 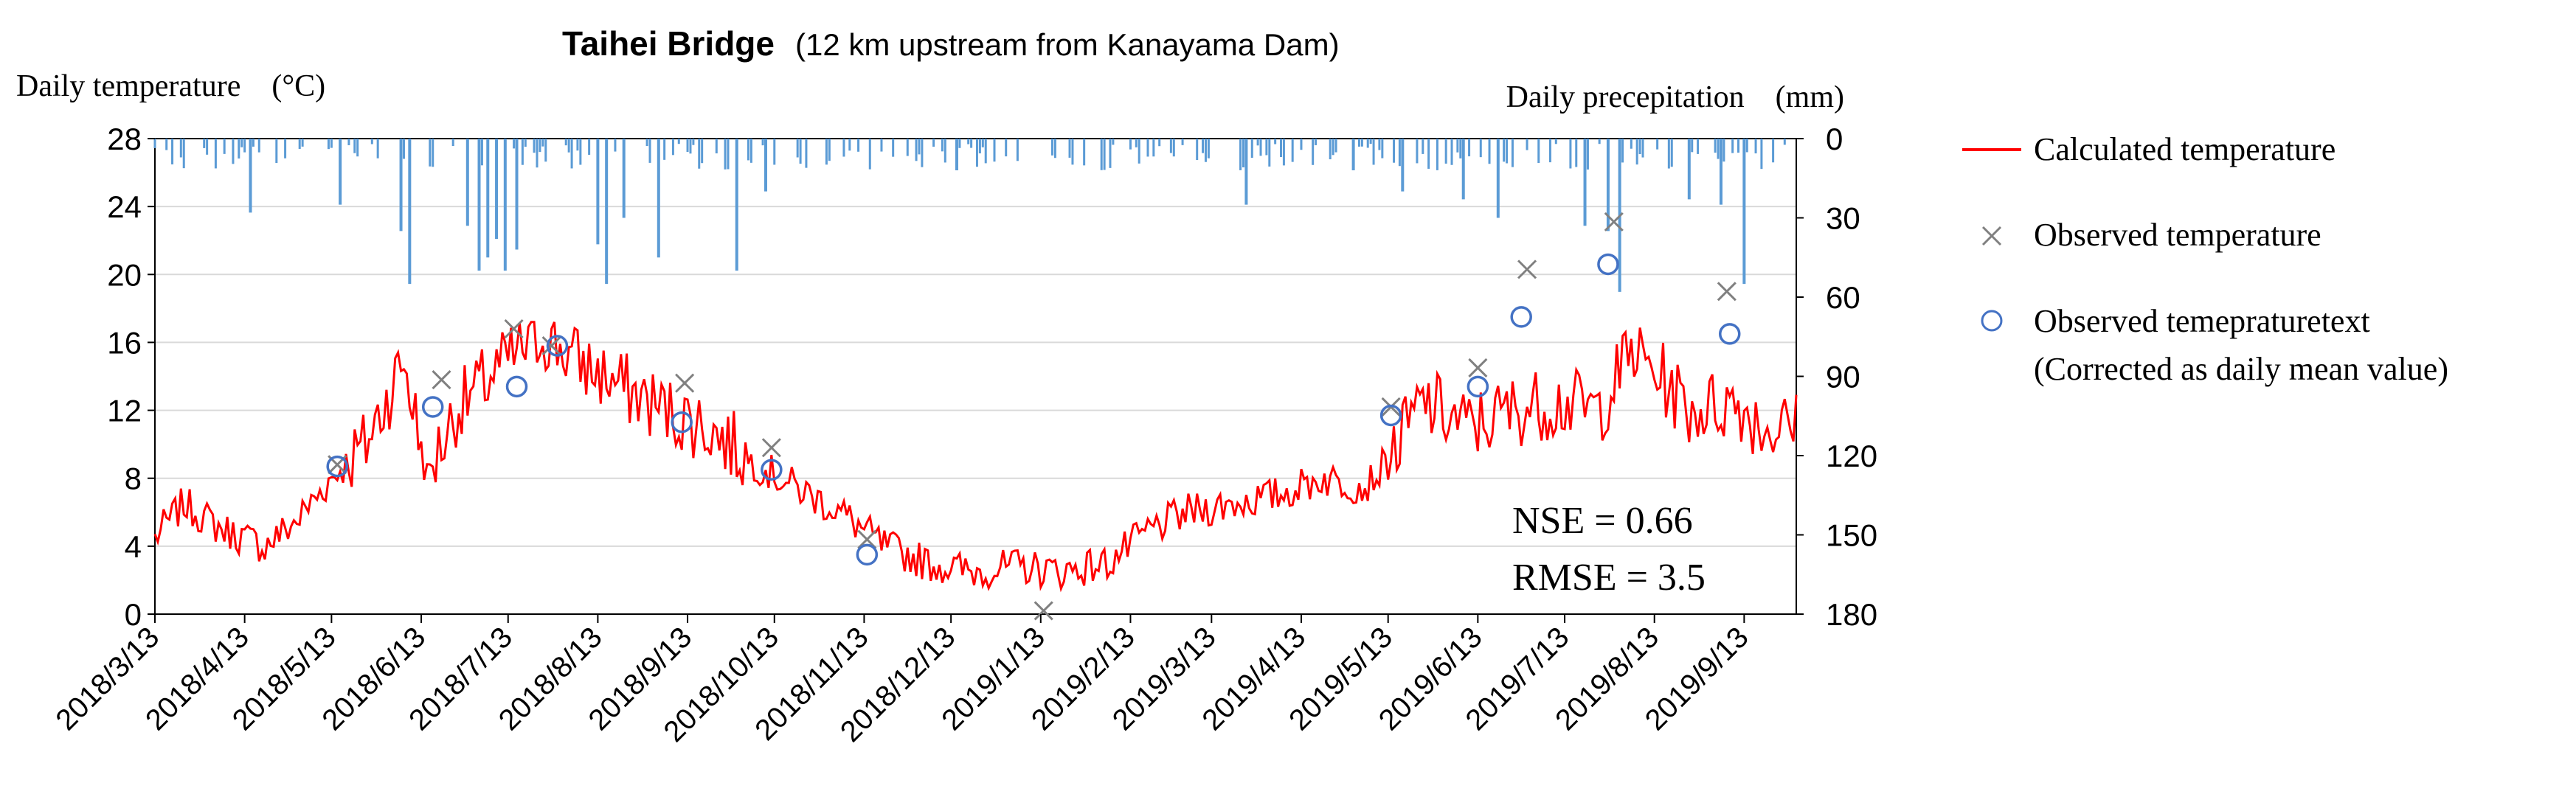 I want to click on y-tick-label: 24, so click(x=125, y=207).